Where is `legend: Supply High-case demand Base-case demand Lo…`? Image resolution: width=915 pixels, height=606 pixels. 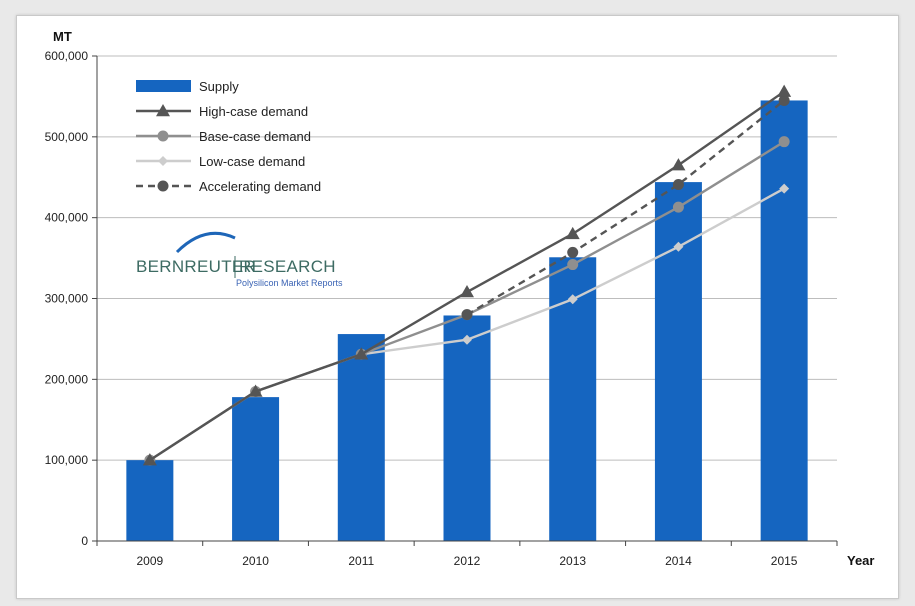 legend: Supply High-case demand Base-case demand Lo… is located at coordinates (228, 136).